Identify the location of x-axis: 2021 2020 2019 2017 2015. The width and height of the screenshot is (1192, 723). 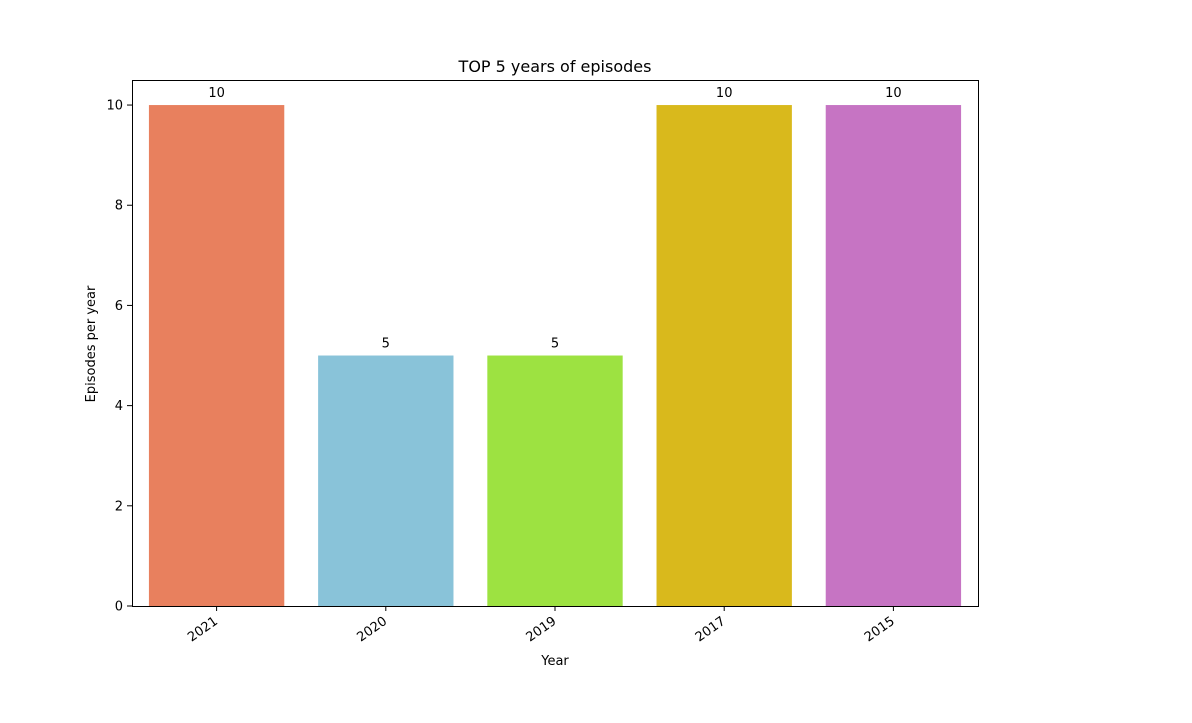
(541, 625).